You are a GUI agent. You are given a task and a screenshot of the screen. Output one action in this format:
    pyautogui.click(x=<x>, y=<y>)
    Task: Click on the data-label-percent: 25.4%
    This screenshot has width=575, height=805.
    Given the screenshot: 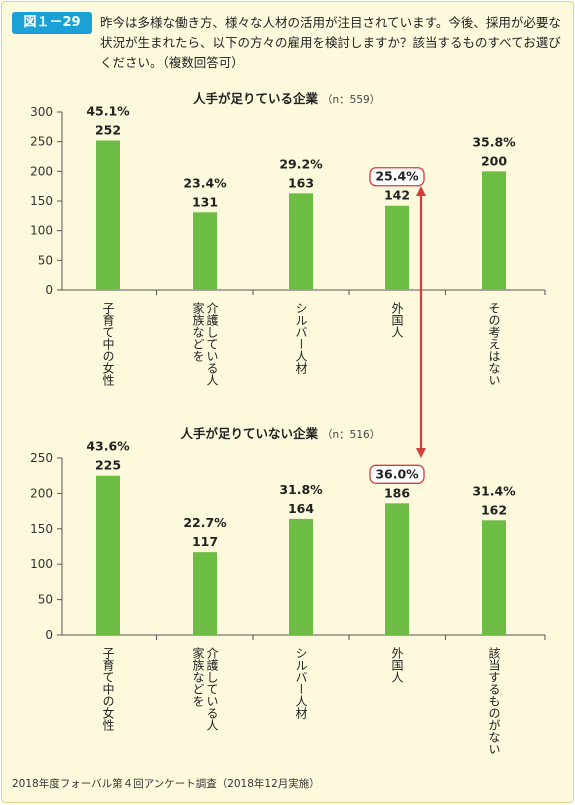 What is the action you would take?
    pyautogui.click(x=397, y=176)
    